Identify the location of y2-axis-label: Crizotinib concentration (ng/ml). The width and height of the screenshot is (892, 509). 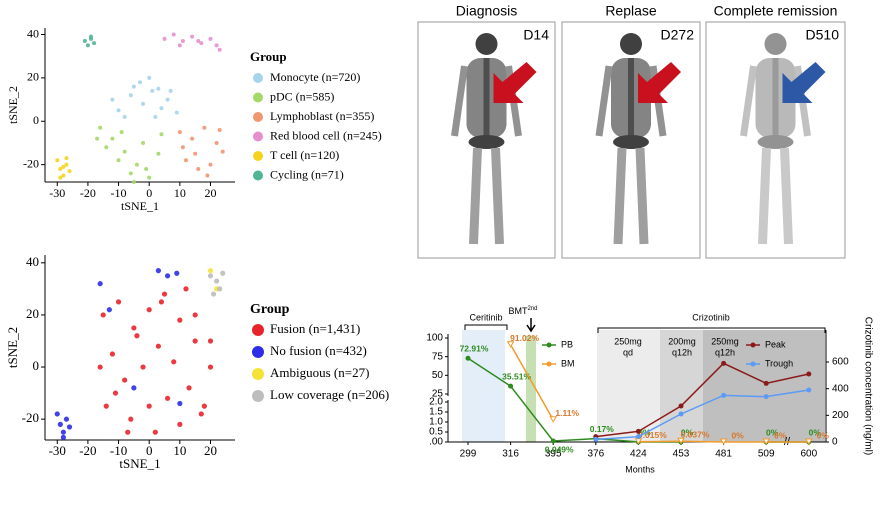
(867, 386).